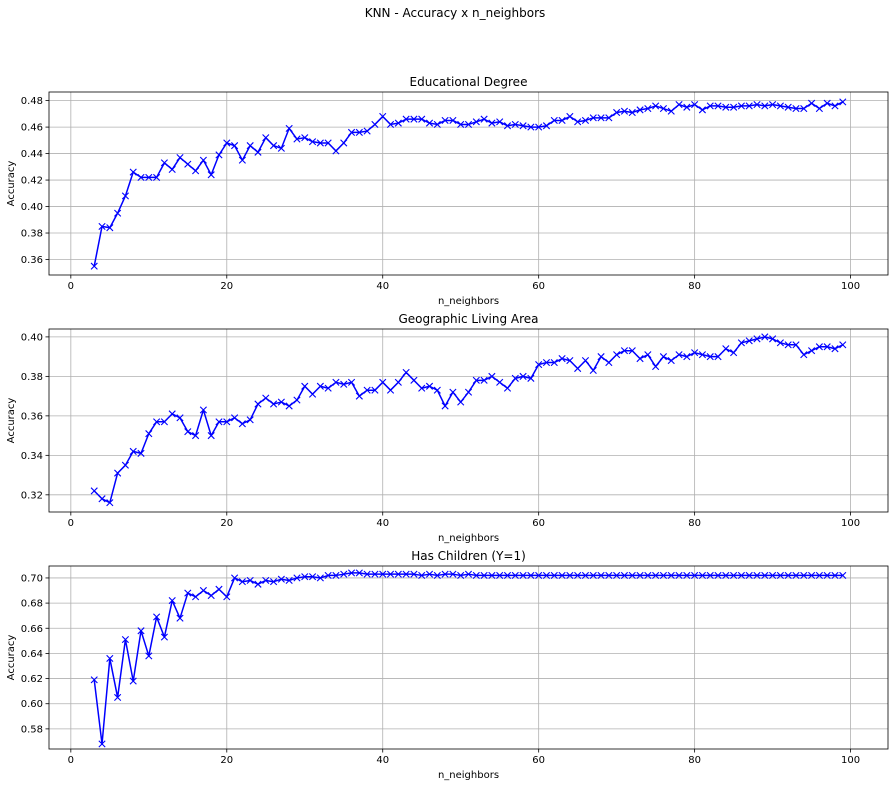  What do you see at coordinates (32, 128) in the screenshot?
I see `y-tick-label: 0.46` at bounding box center [32, 128].